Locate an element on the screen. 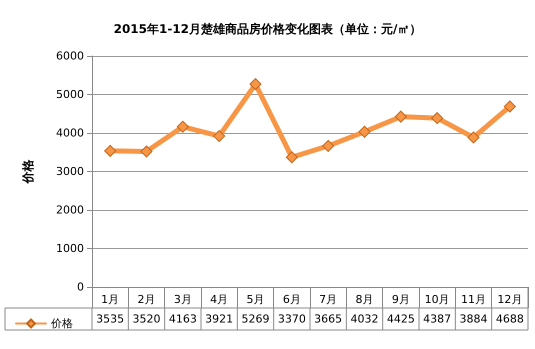  y-tick-label: 3000 is located at coordinates (70, 171).